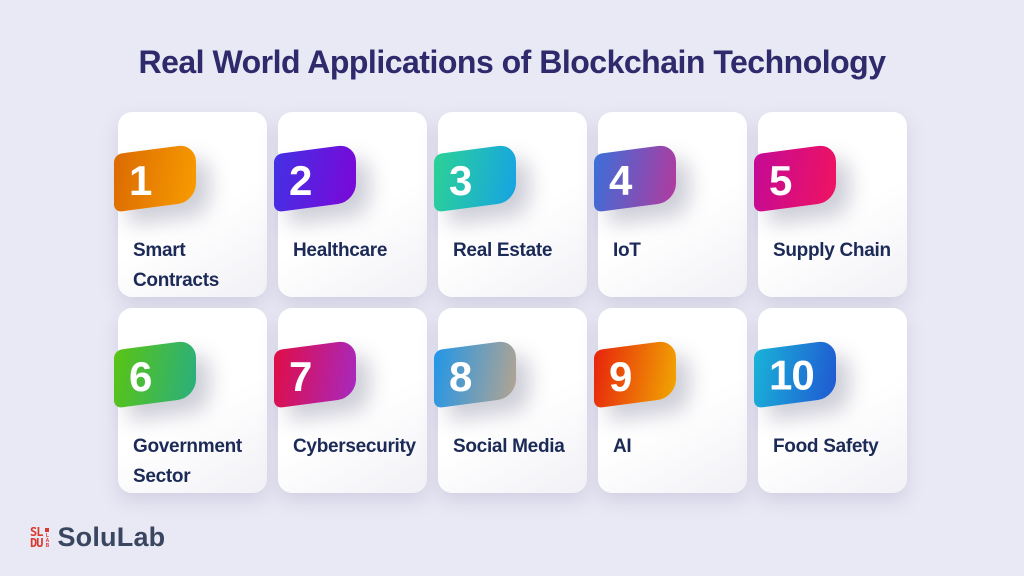  Describe the element at coordinates (795, 178) in the screenshot. I see `number-badge: 5` at that location.